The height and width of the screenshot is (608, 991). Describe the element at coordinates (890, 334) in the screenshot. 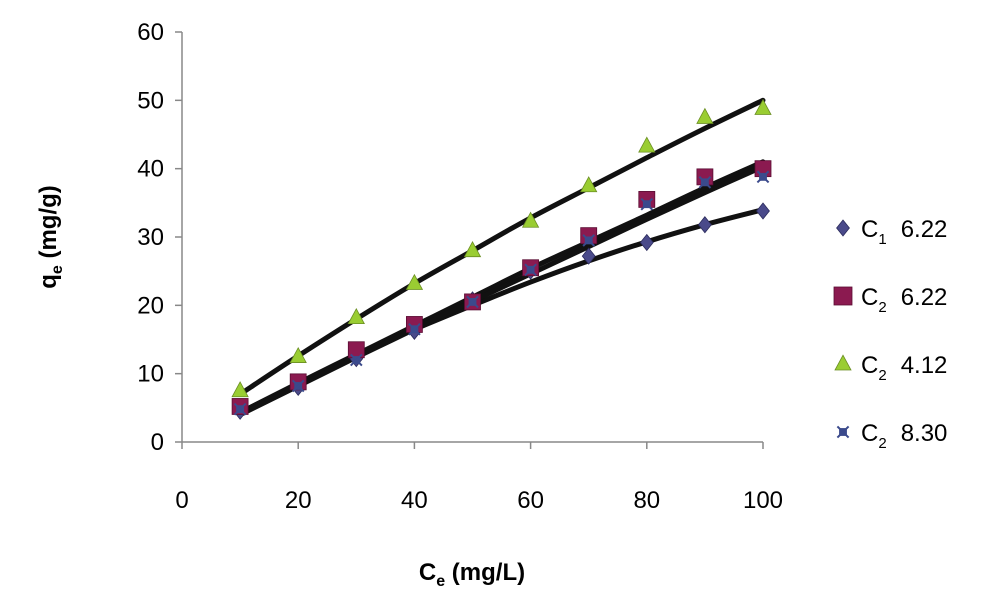

I see `legend: C1 6.22 C2 6.22 C2 4.12 C2 8.30` at that location.